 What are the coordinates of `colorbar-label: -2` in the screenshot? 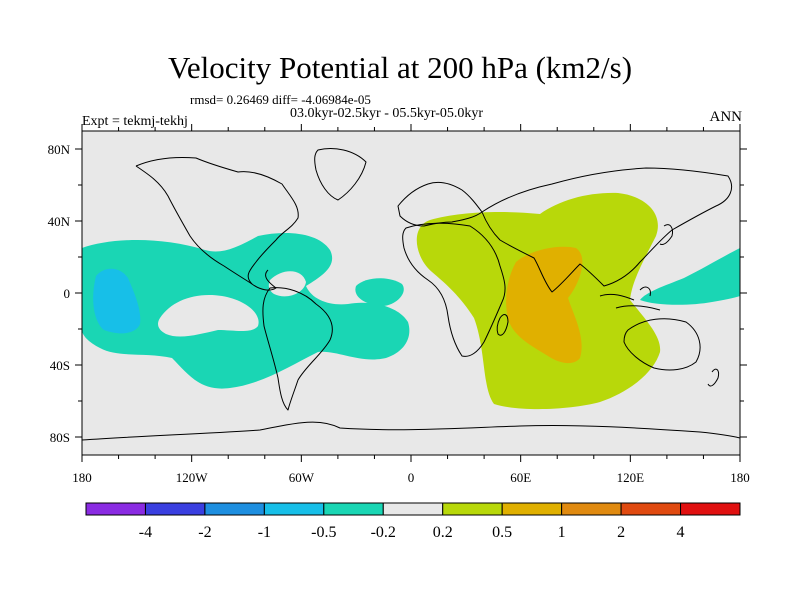 It's located at (204, 532).